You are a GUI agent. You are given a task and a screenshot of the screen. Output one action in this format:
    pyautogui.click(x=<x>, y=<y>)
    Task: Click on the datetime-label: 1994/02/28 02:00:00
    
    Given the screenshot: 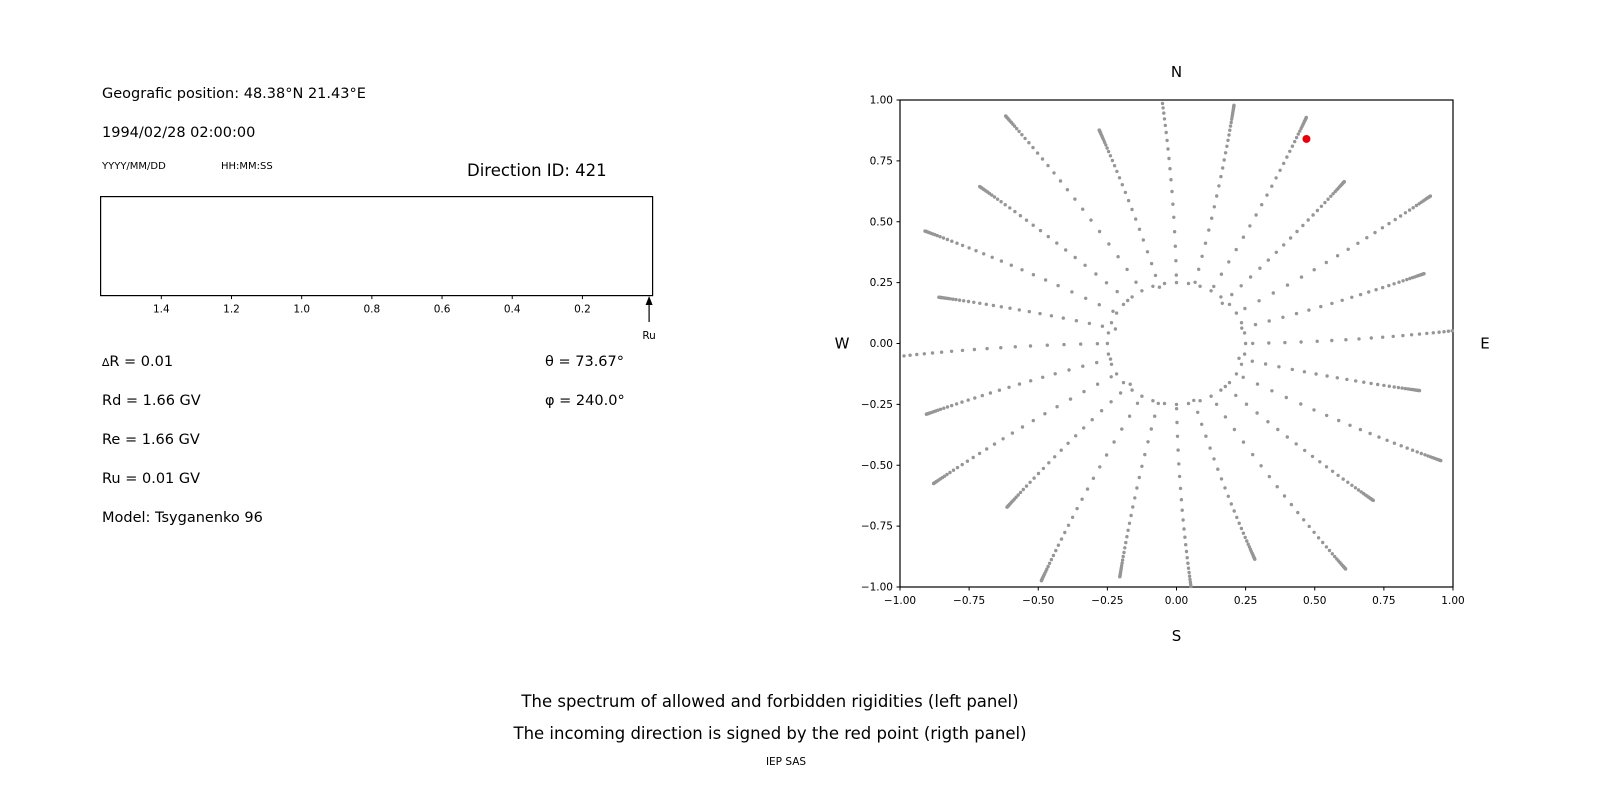 What is the action you would take?
    pyautogui.click(x=179, y=133)
    